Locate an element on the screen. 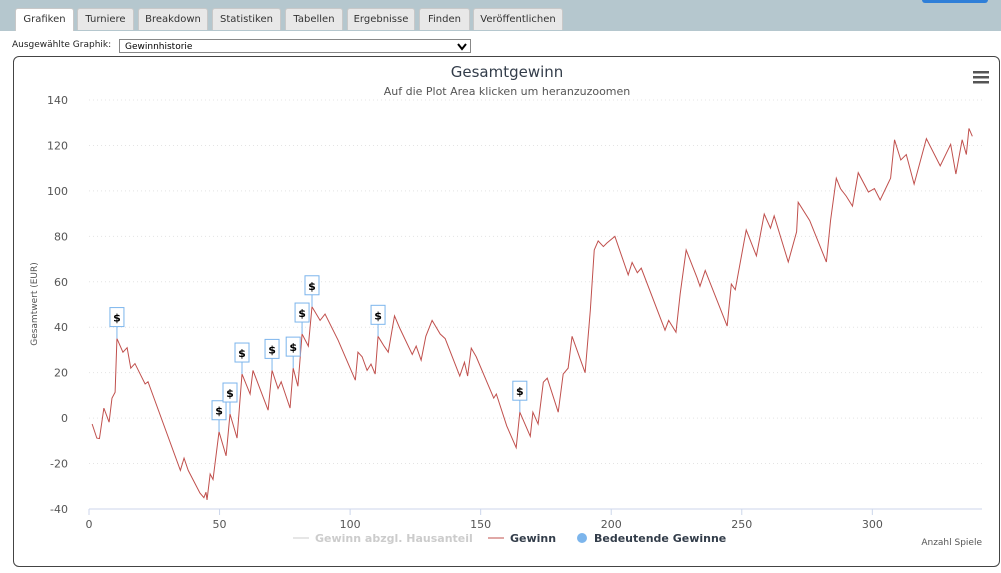  y-tick-label: 60 is located at coordinates (61, 282).